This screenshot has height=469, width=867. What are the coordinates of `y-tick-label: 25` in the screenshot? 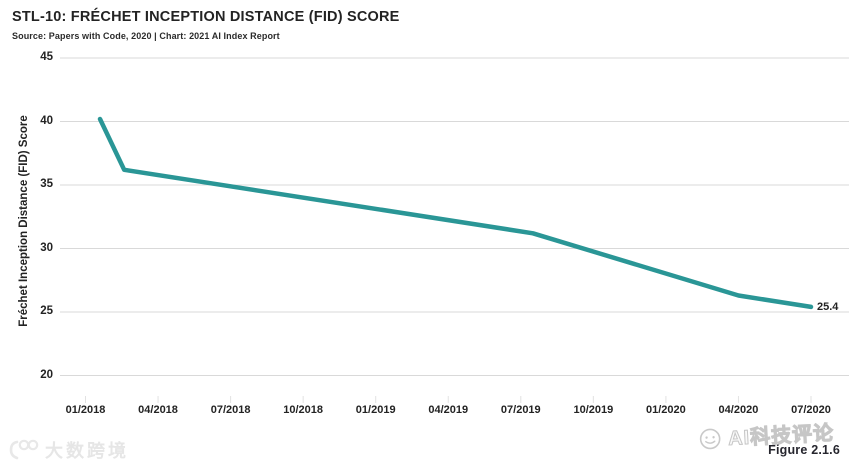 It's located at (46, 311).